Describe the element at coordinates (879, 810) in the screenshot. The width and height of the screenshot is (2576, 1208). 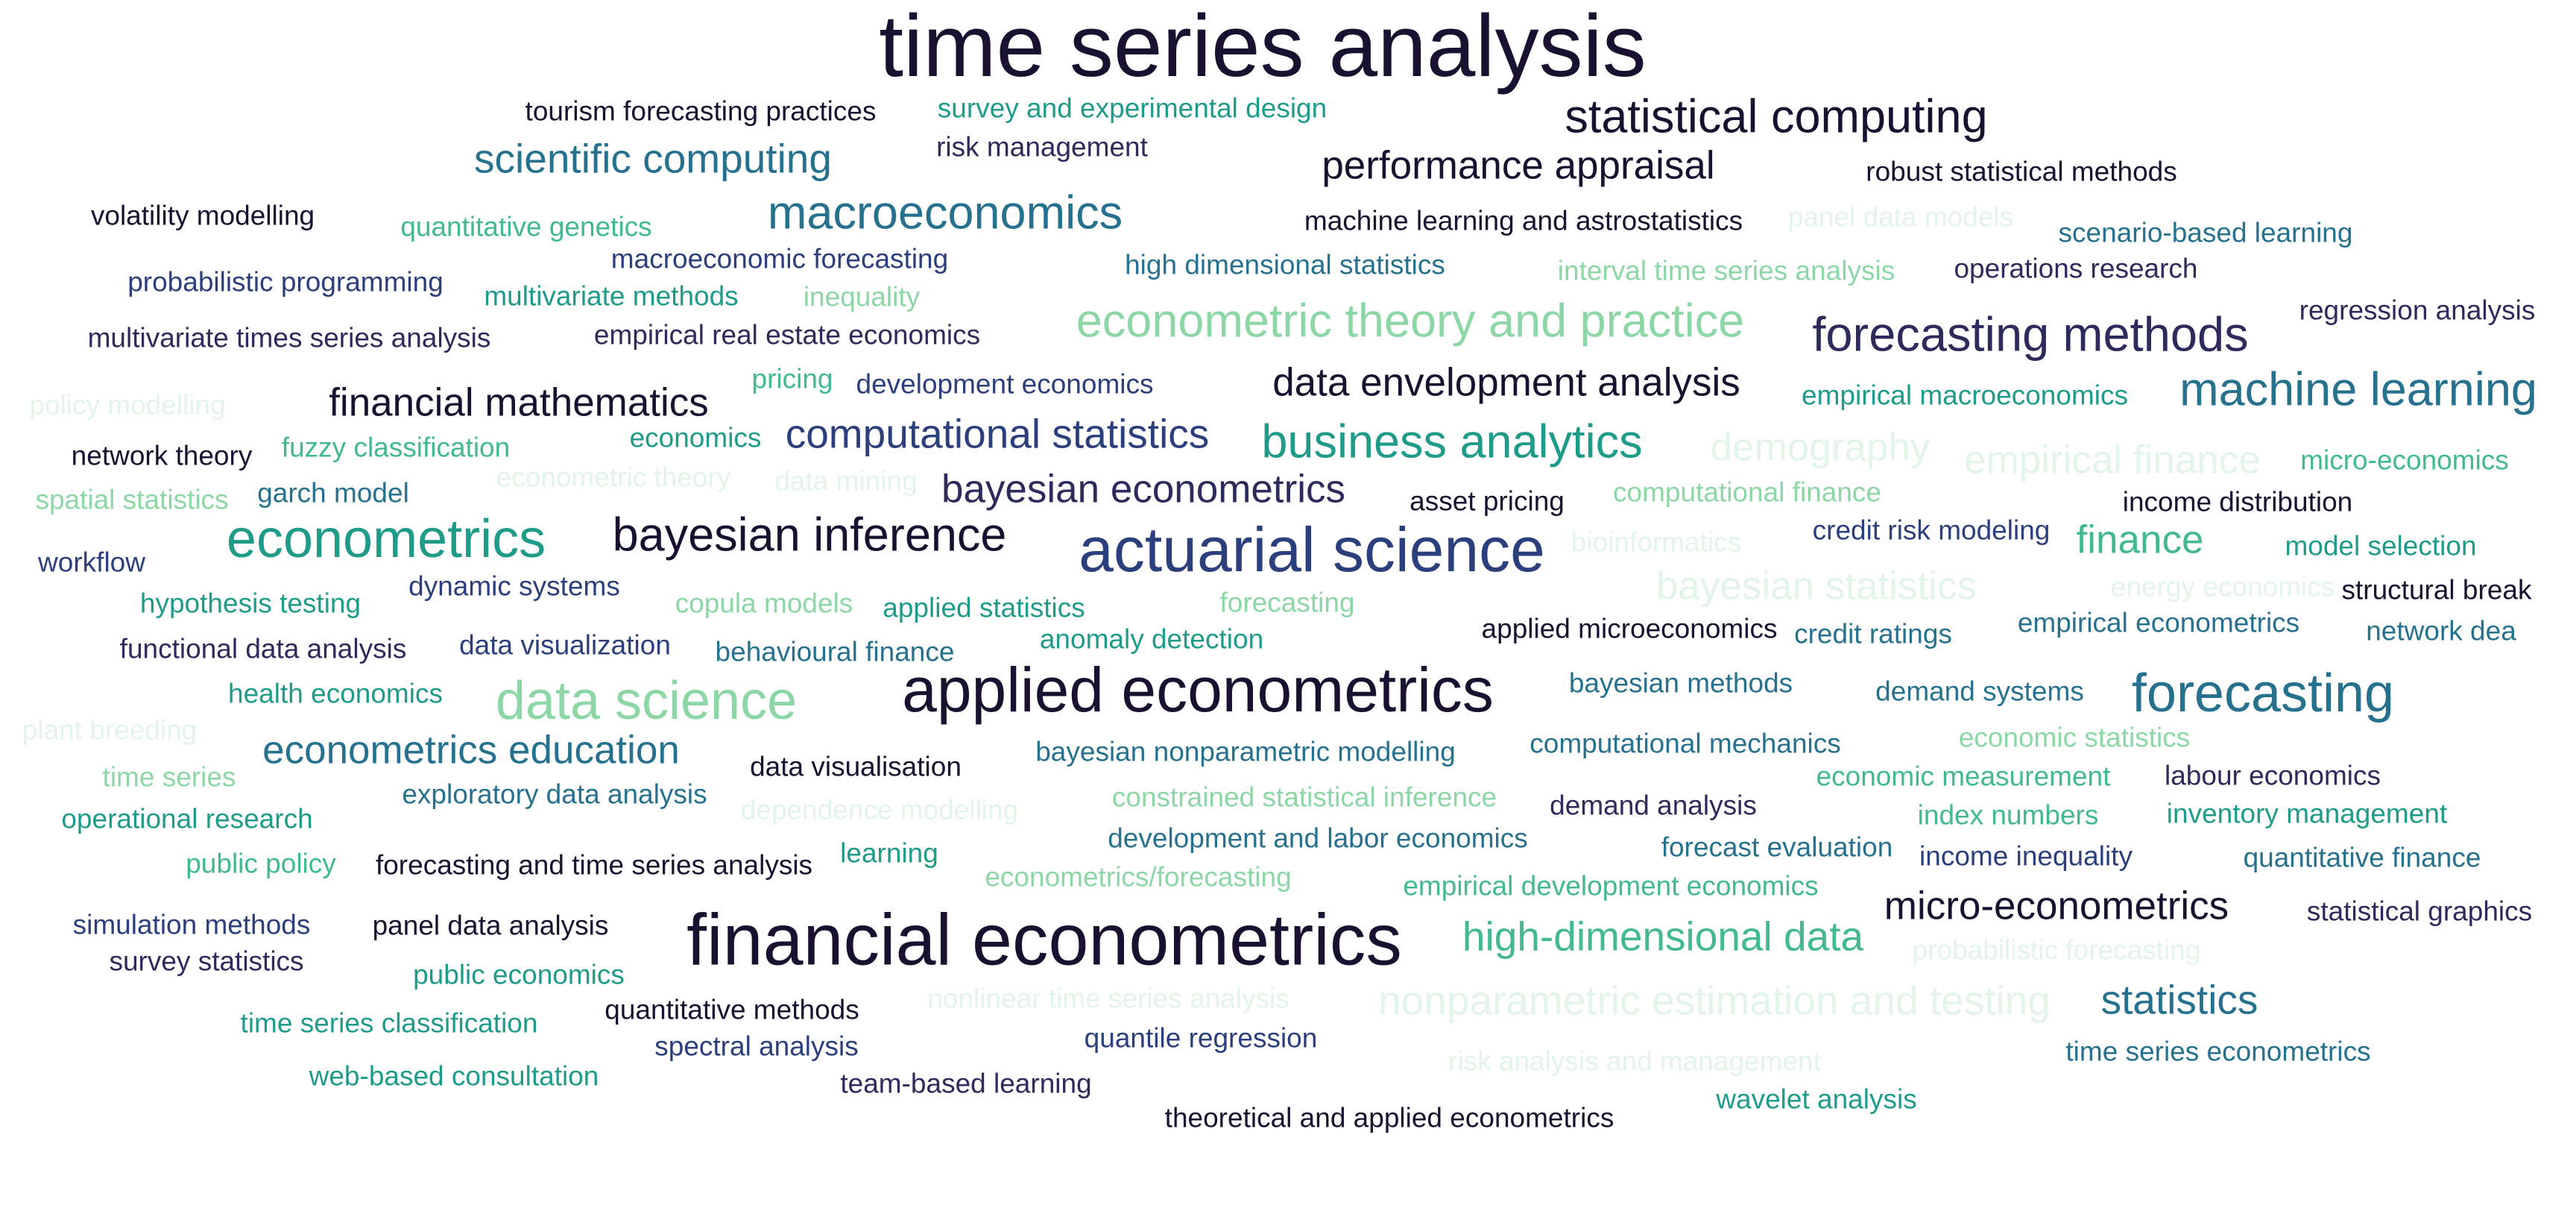
I see `word-term: dependence modelling` at that location.